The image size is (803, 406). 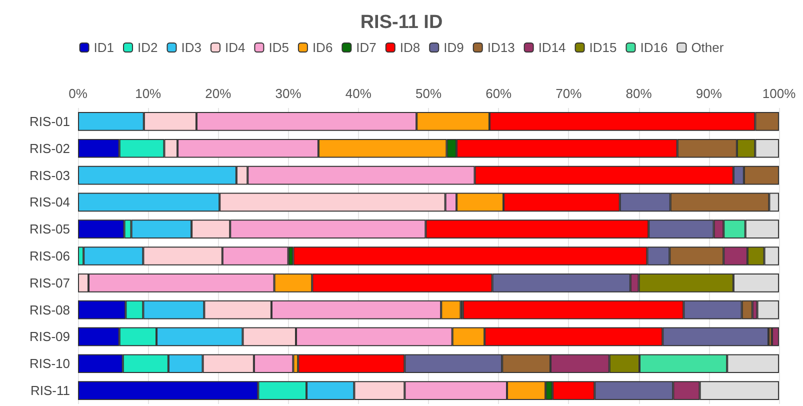 What do you see at coordinates (552, 47) in the screenshot?
I see `legend-label: ID14` at bounding box center [552, 47].